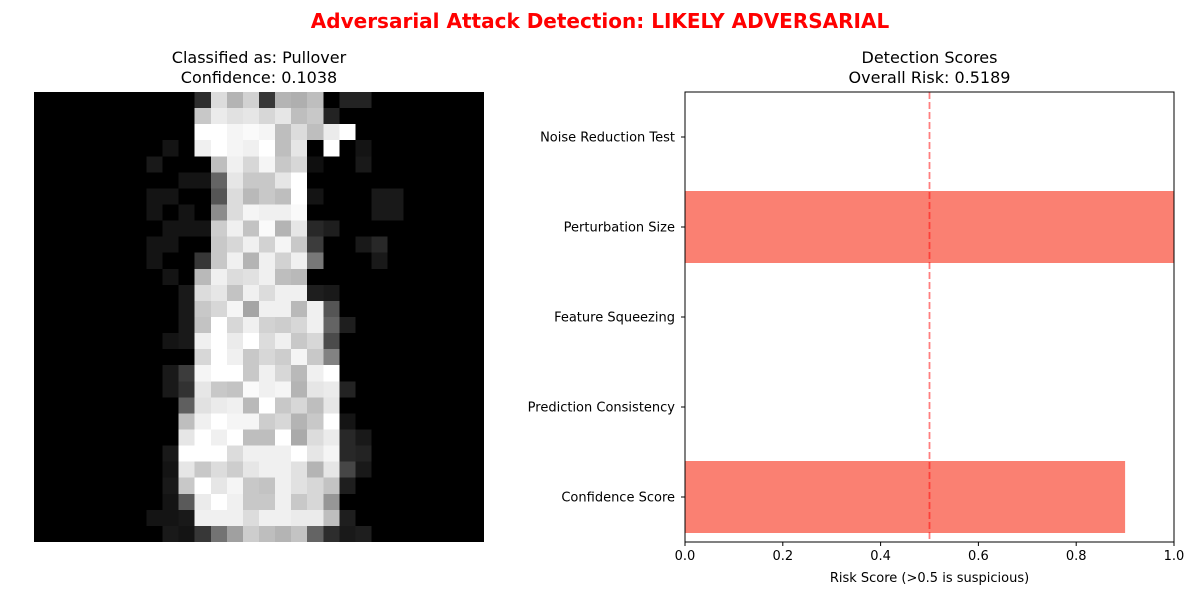  What do you see at coordinates (619, 228) in the screenshot?
I see `category-label: Perturbation Size` at bounding box center [619, 228].